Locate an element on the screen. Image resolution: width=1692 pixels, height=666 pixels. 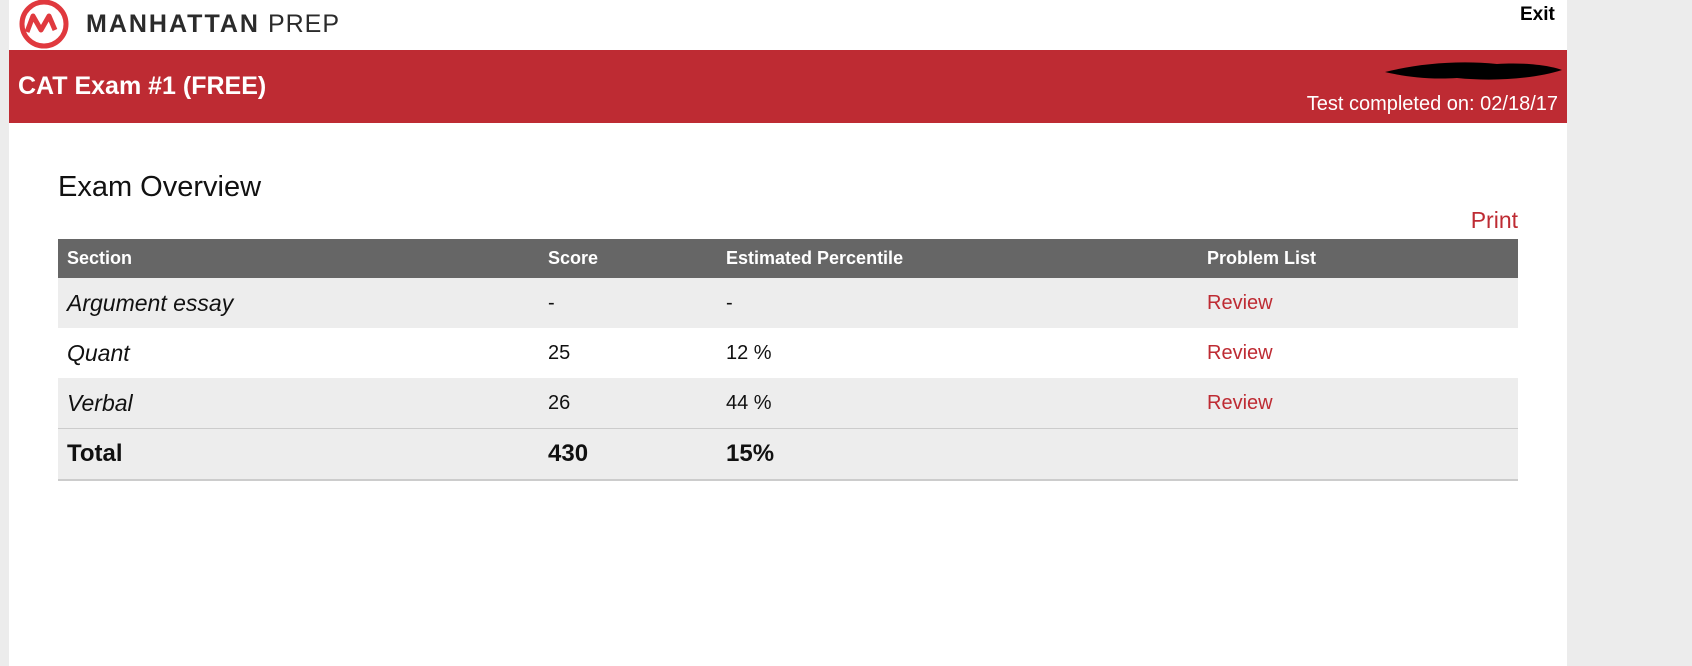
table-row: Quant 25 12 % Review is located at coordinates (788, 353).